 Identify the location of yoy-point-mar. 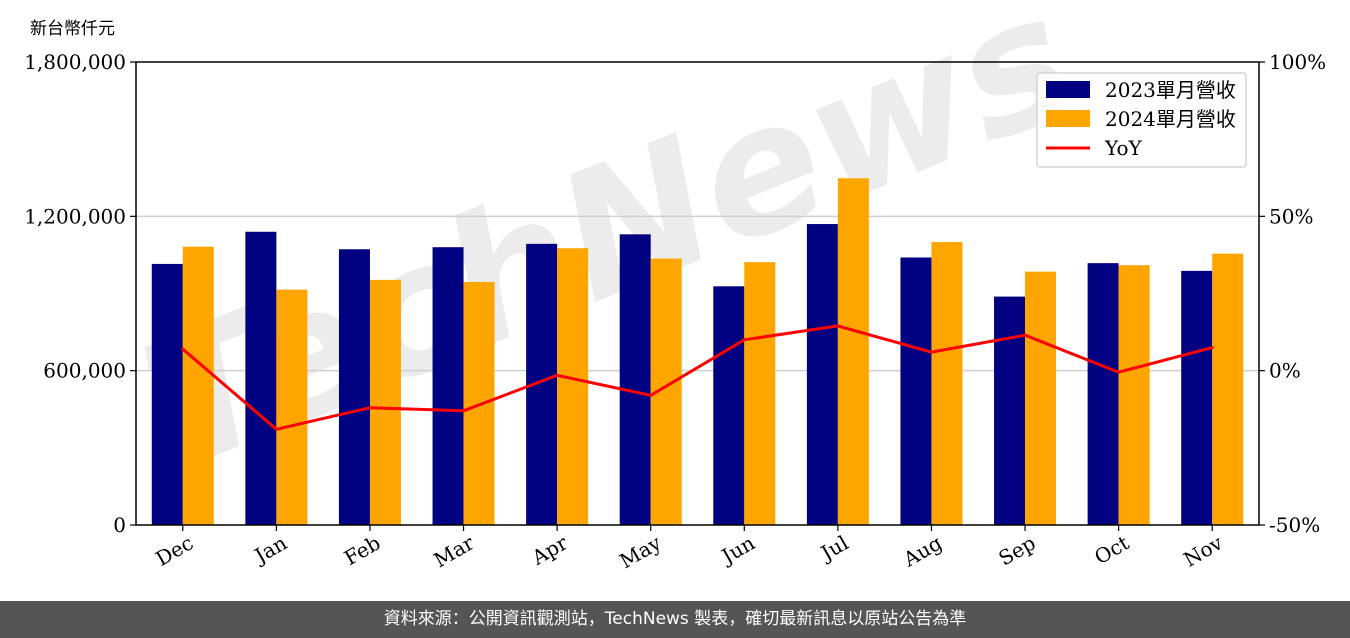
(464, 411).